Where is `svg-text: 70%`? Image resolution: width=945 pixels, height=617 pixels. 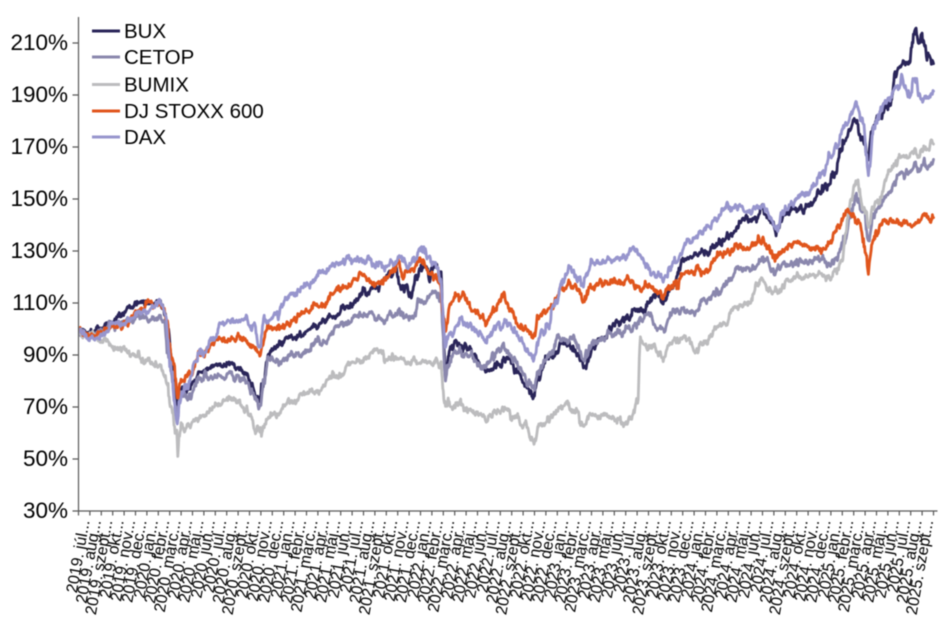
svg-text: 70% is located at coordinates (45, 406).